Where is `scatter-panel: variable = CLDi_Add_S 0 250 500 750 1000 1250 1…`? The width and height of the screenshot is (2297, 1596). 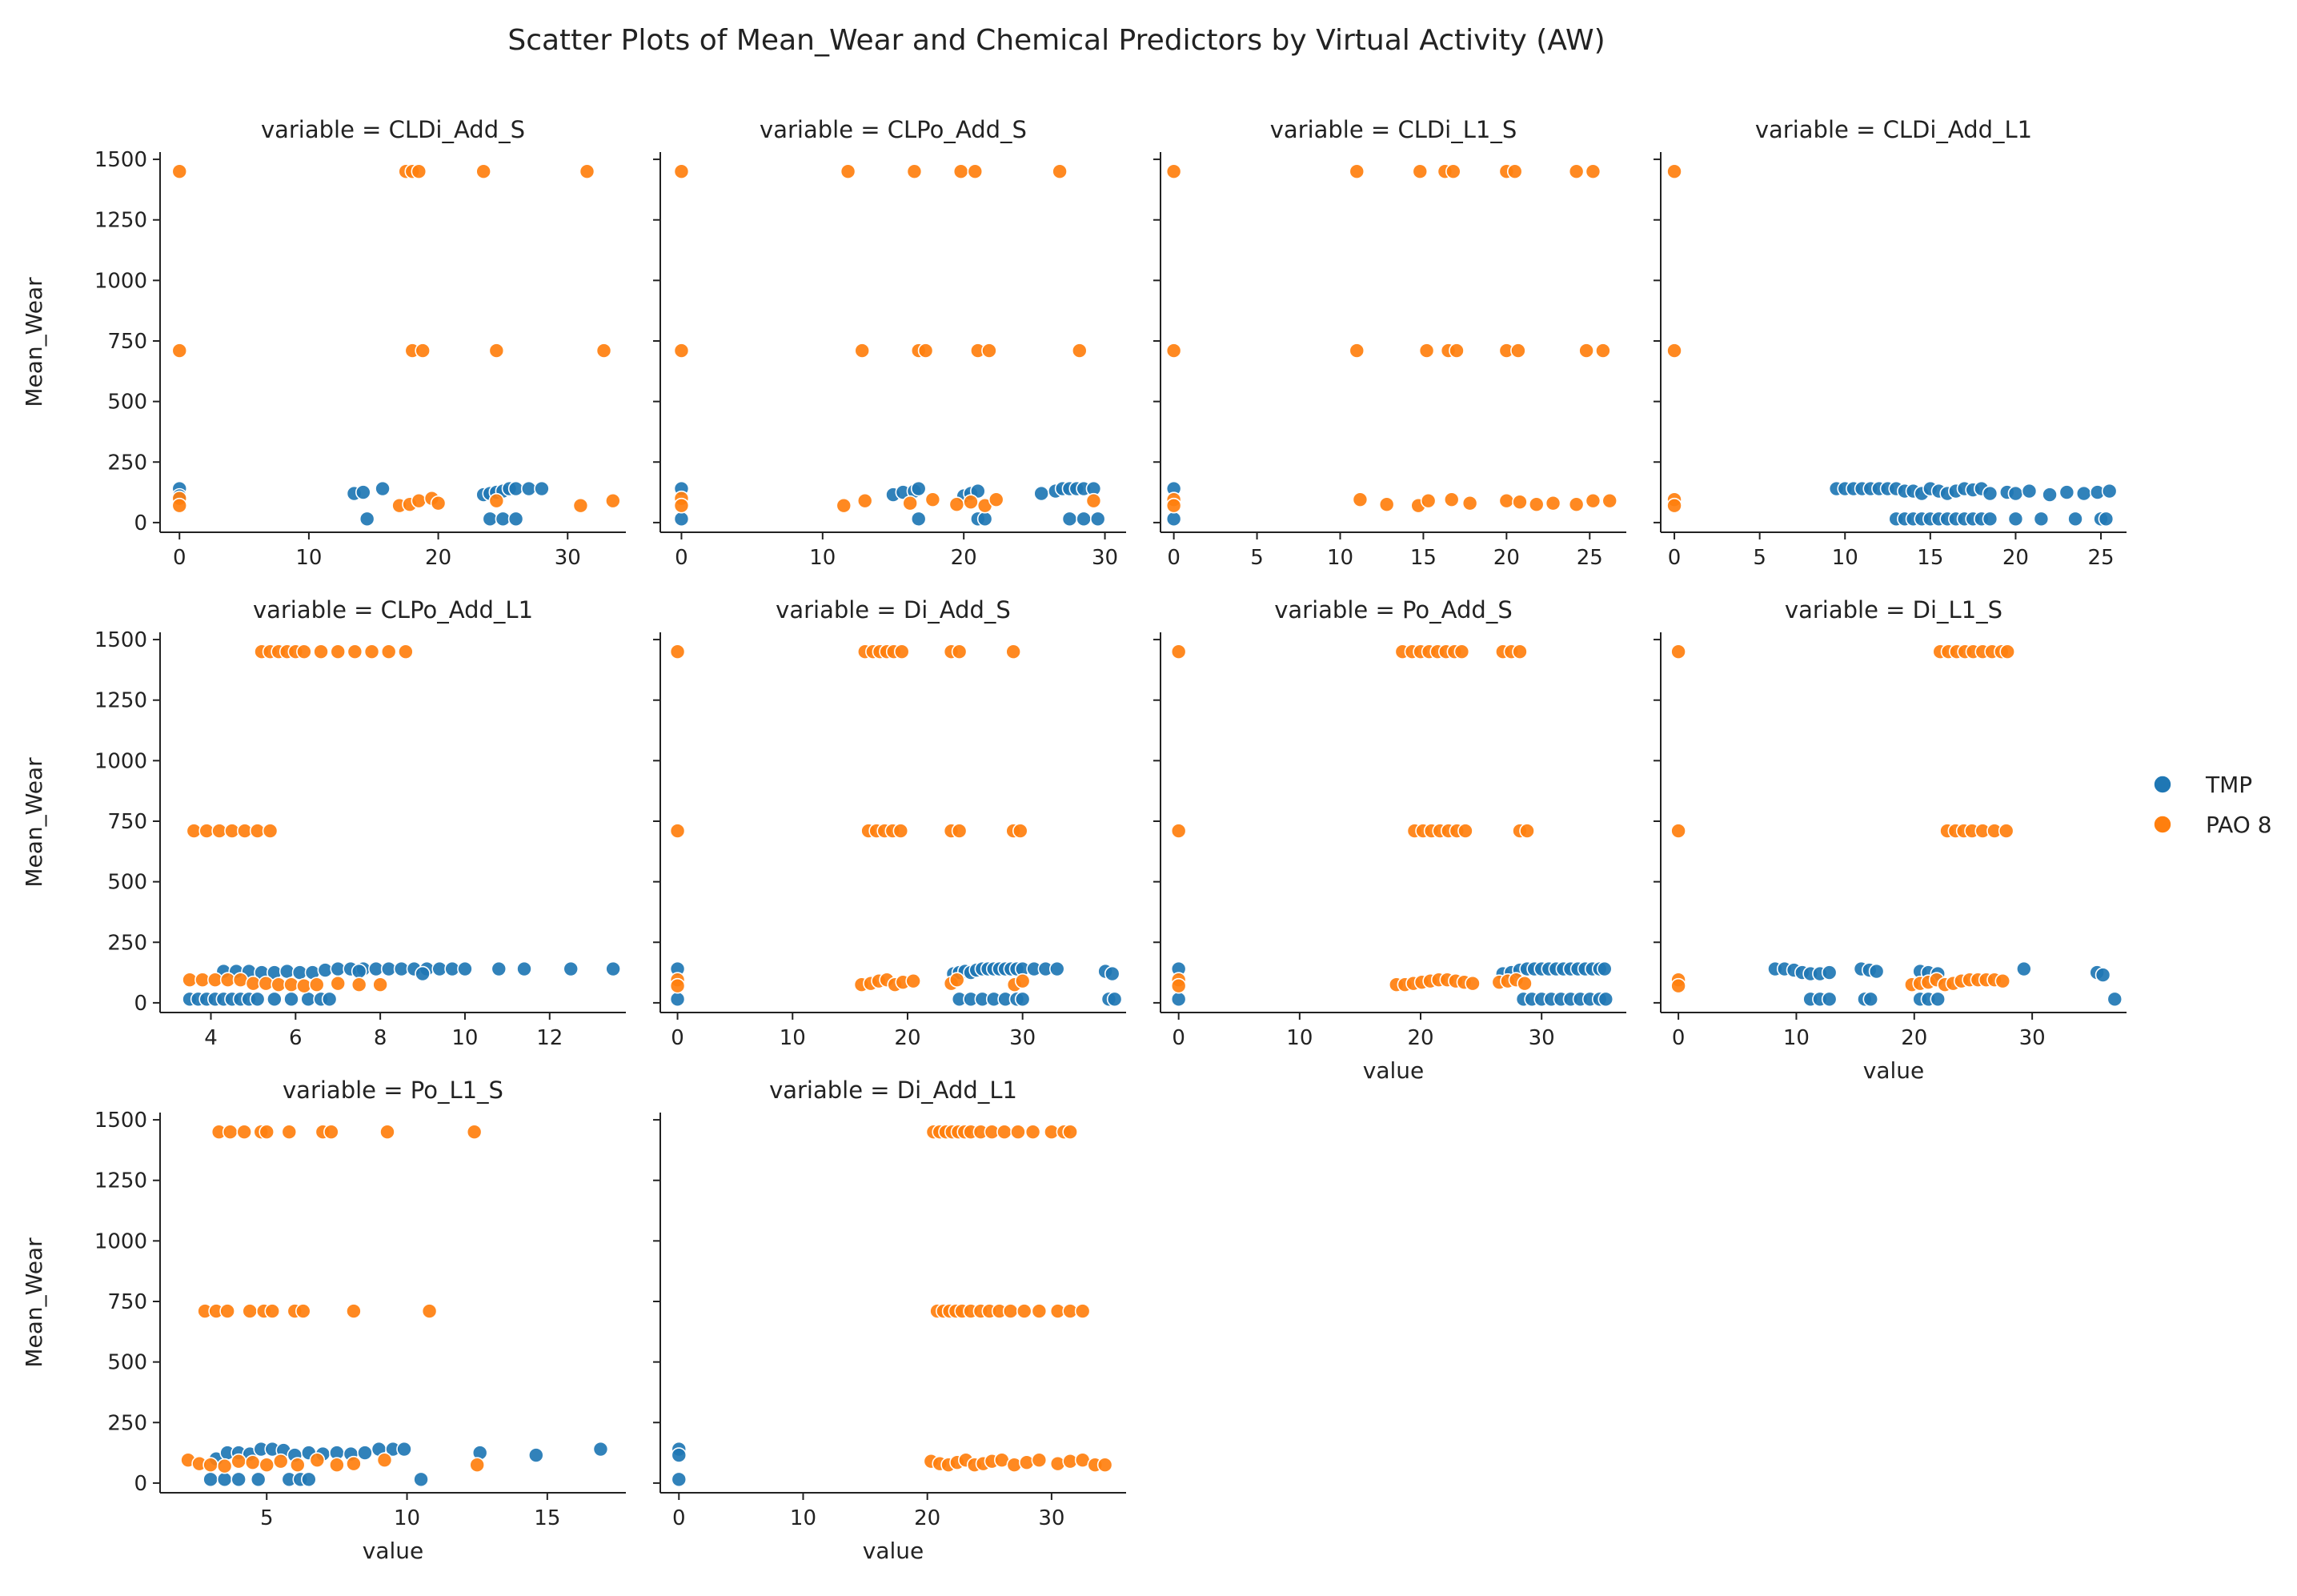
scatter-panel: variable = CLDi_Add_S 0 250 500 750 1000 1250 1… is located at coordinates (323, 343).